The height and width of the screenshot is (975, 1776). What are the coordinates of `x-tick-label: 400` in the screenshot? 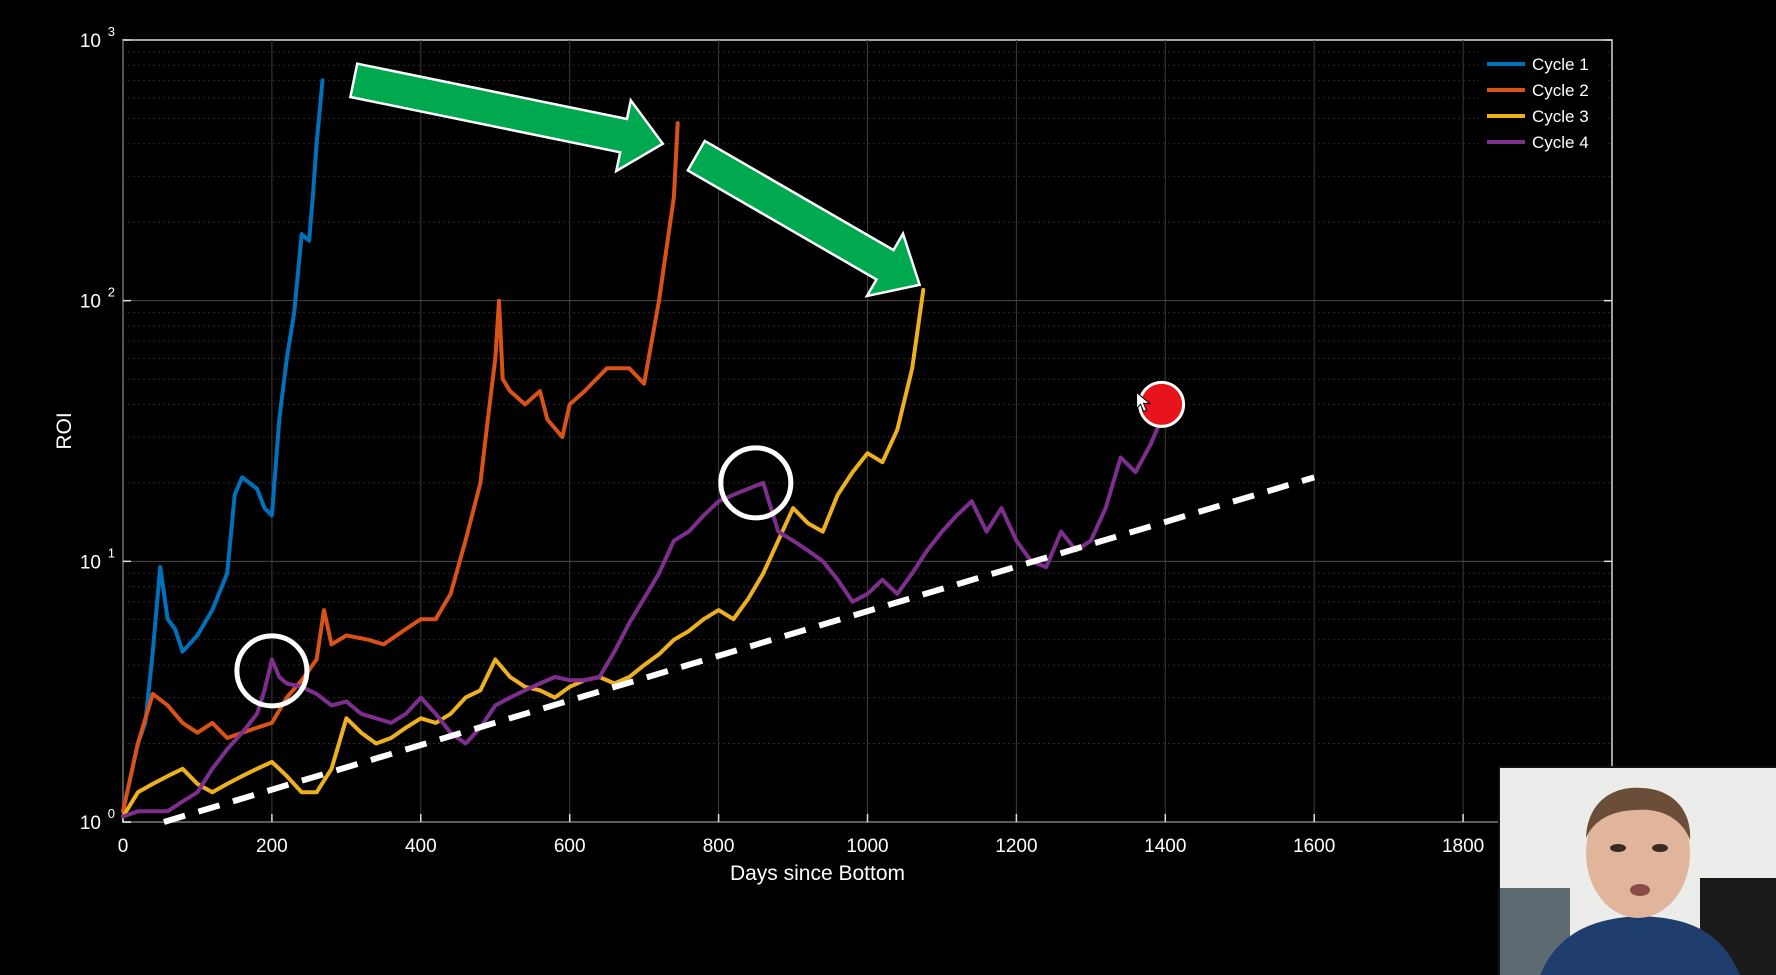 It's located at (421, 846).